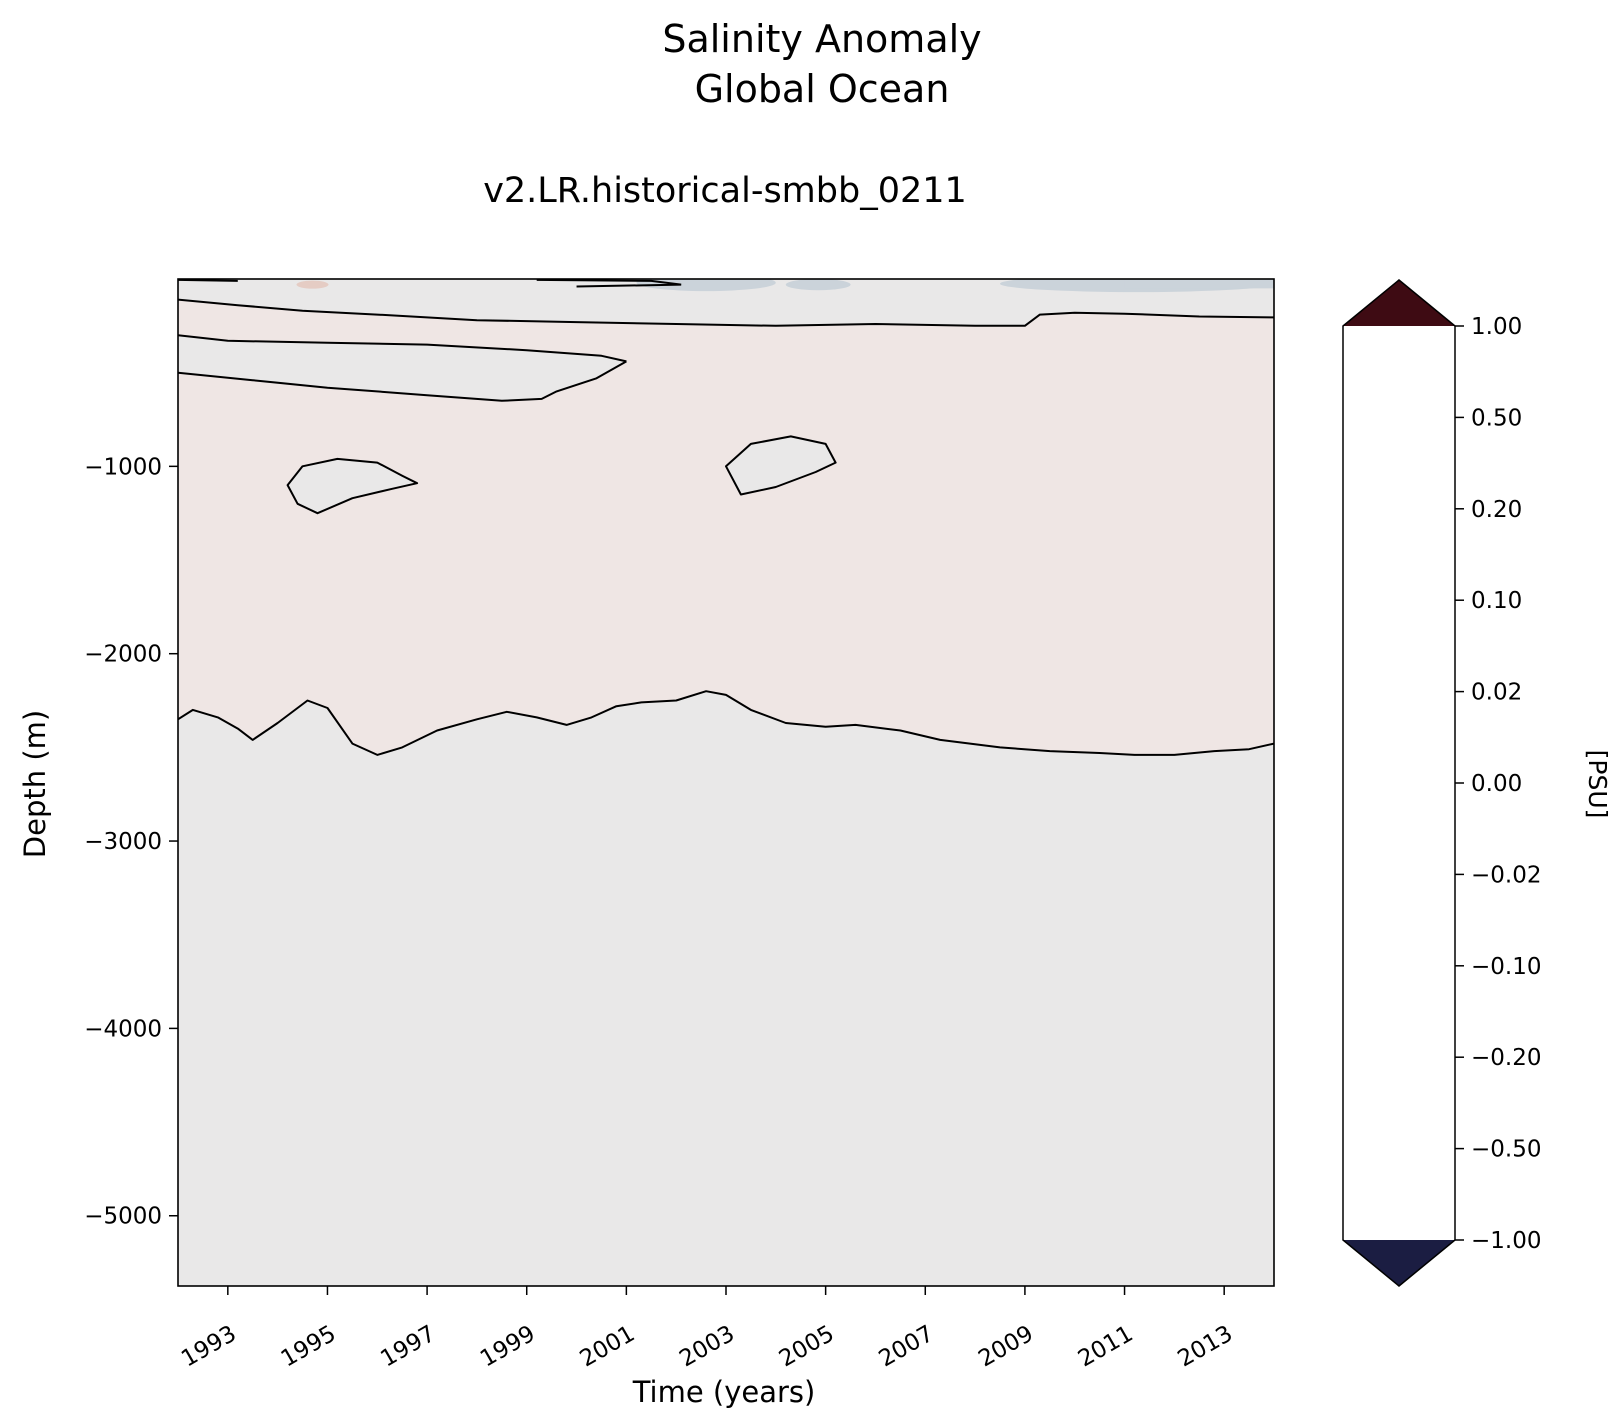 The image size is (1612, 1425). Describe the element at coordinates (1496, 510) in the screenshot. I see `colorbar-tick-label: 0.20` at that location.